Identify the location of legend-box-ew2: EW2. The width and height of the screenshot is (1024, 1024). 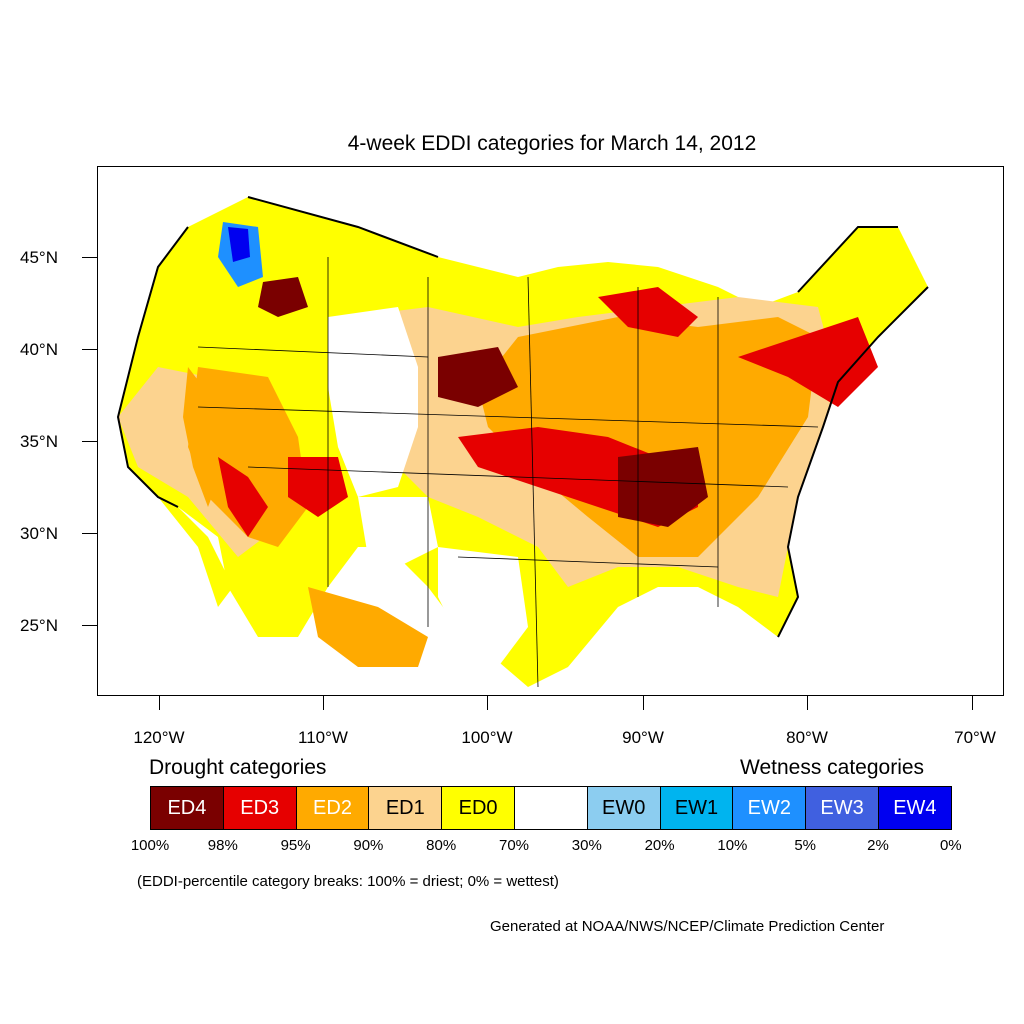
(769, 808).